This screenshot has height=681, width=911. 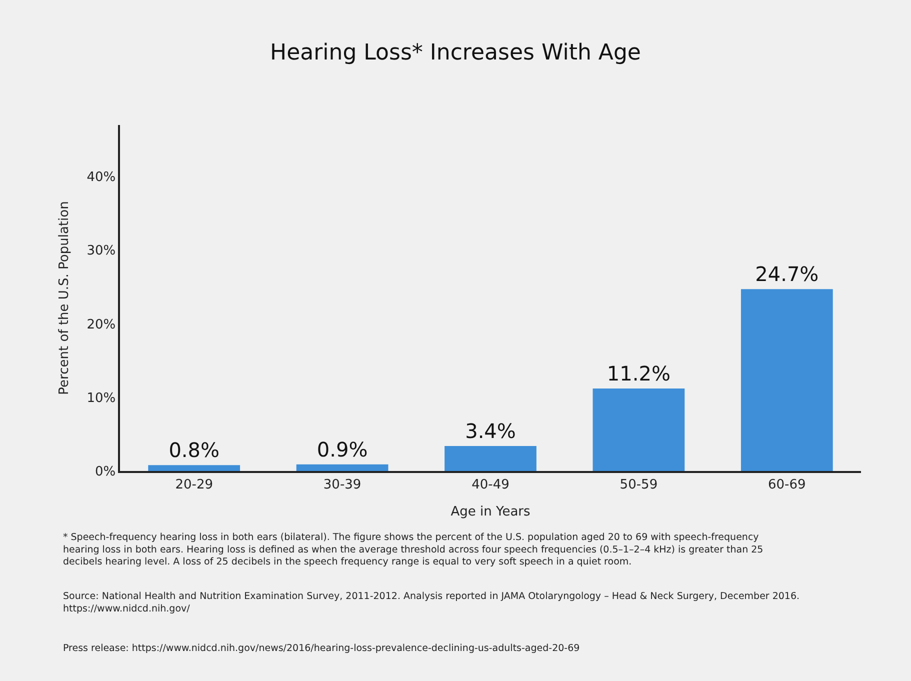 I want to click on y-tick-label: 40%, so click(x=101, y=178).